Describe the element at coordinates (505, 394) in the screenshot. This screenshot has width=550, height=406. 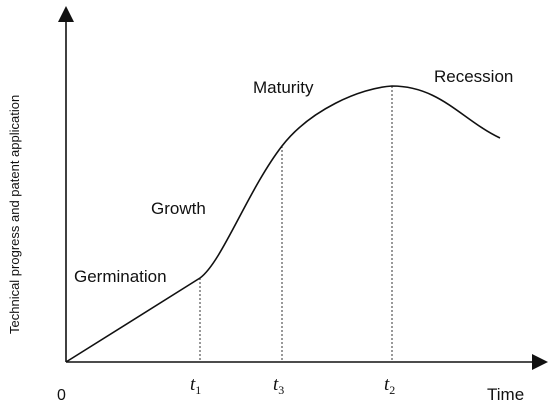
I see `x-axis-label: Time` at that location.